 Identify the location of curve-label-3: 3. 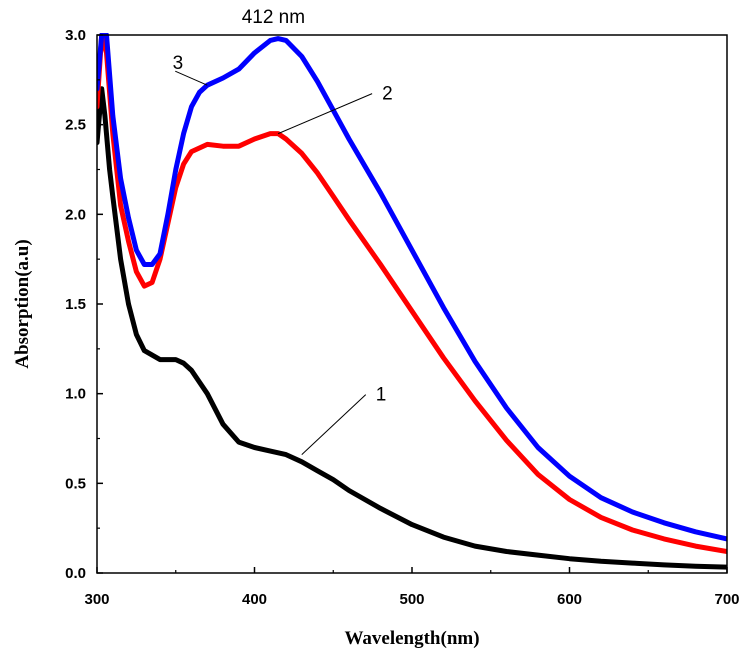
(178, 63).